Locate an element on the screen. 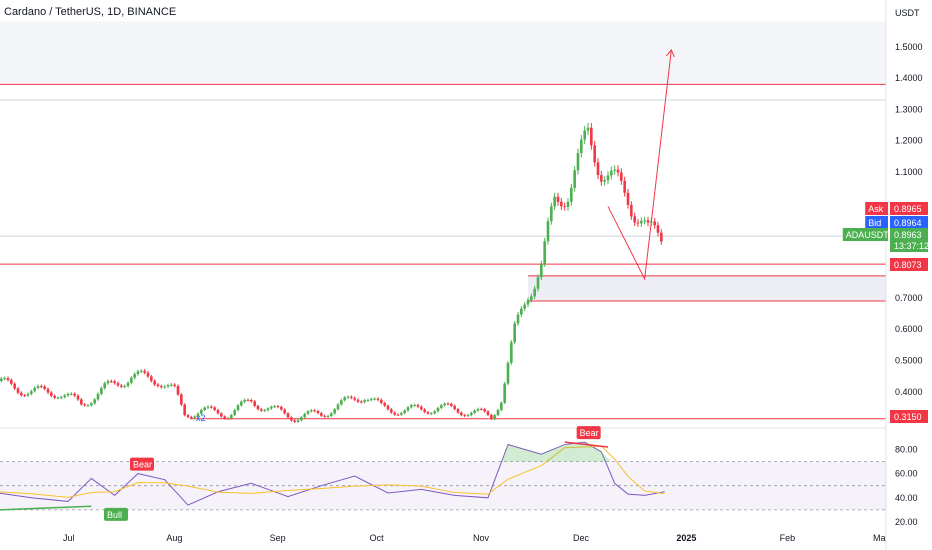  price-tag-value: 0.3150 is located at coordinates (908, 417).